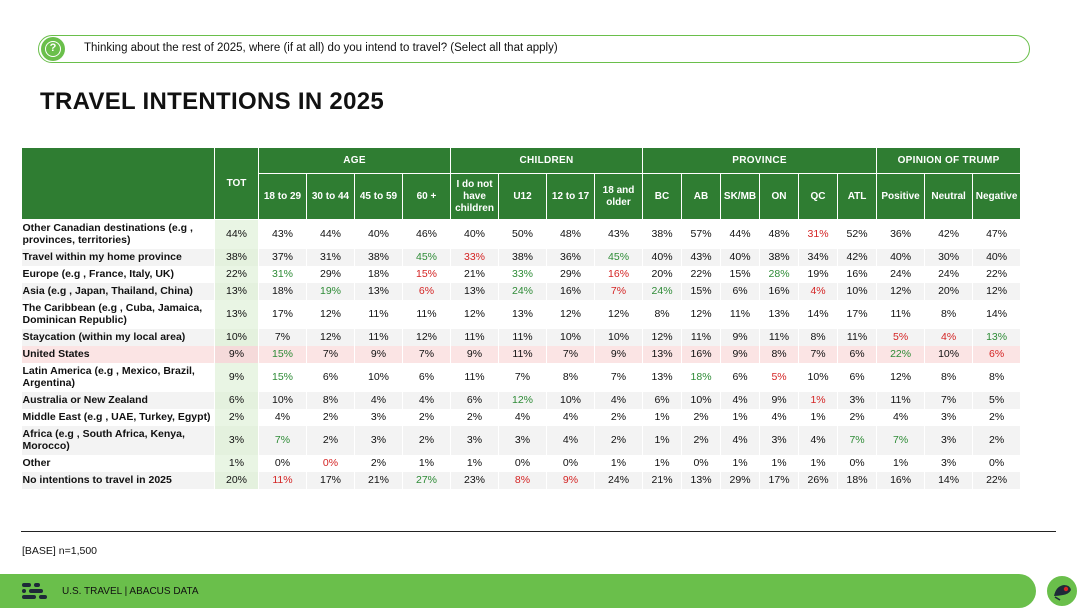 Image resolution: width=1080 pixels, height=608 pixels. Describe the element at coordinates (740, 234) in the screenshot. I see `value-cell: 44%` at that location.